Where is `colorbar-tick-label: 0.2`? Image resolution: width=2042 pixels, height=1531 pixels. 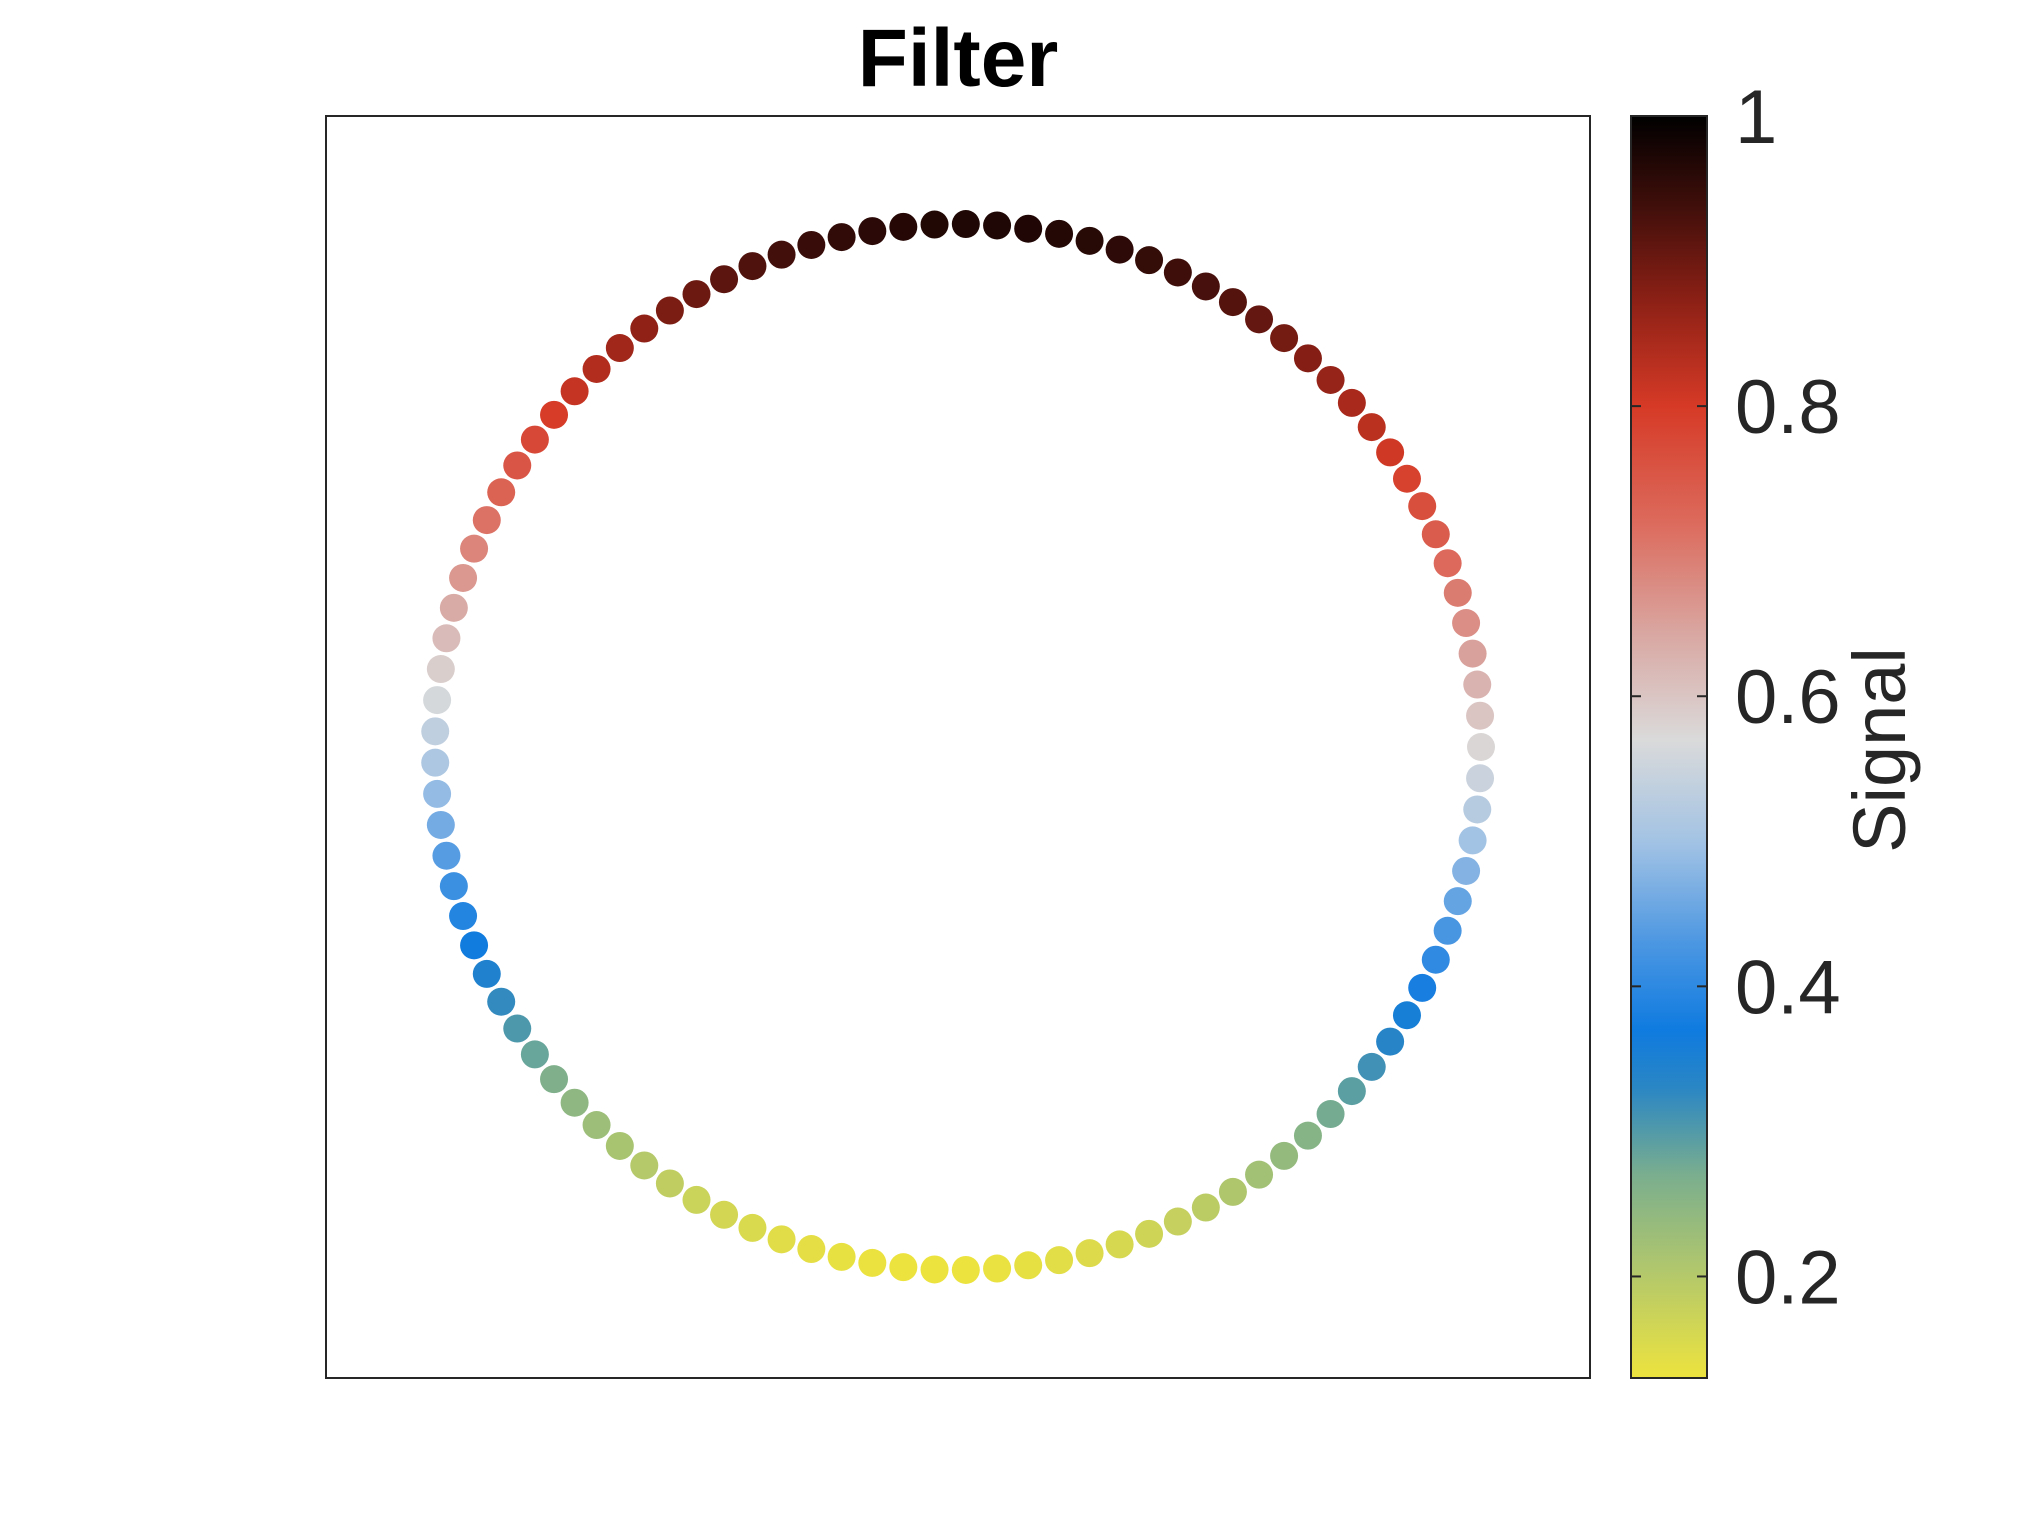
colorbar-tick-label: 0.2 is located at coordinates (1788, 1277).